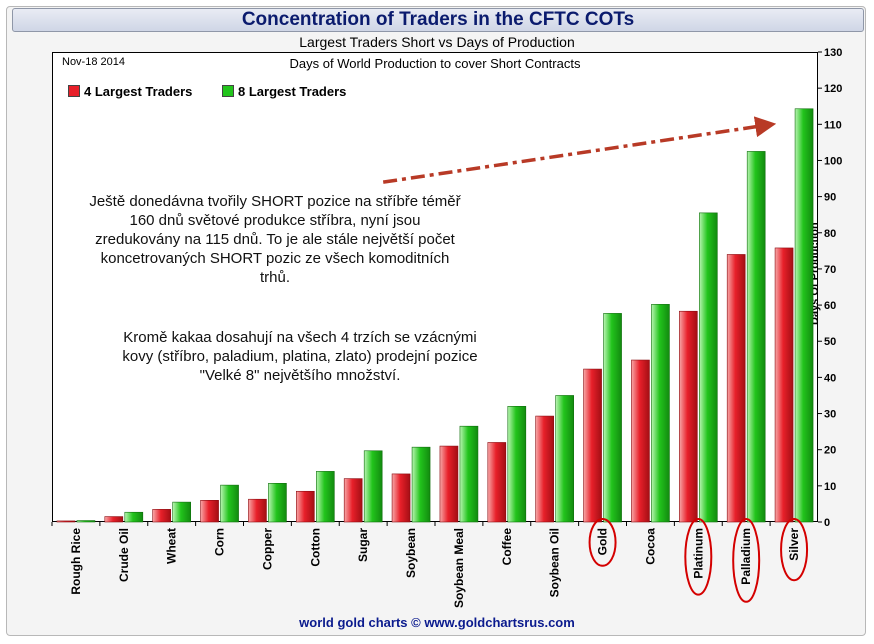  What do you see at coordinates (555, 562) in the screenshot?
I see `x-tick-label-soybean-oil: Soybean Oil` at bounding box center [555, 562].